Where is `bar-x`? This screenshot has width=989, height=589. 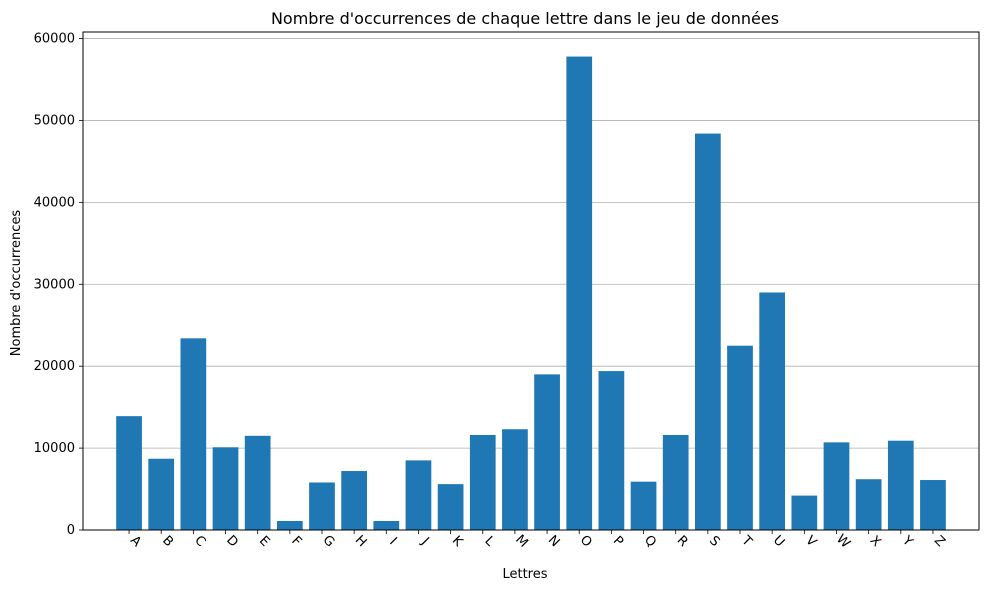
bar-x is located at coordinates (868, 504).